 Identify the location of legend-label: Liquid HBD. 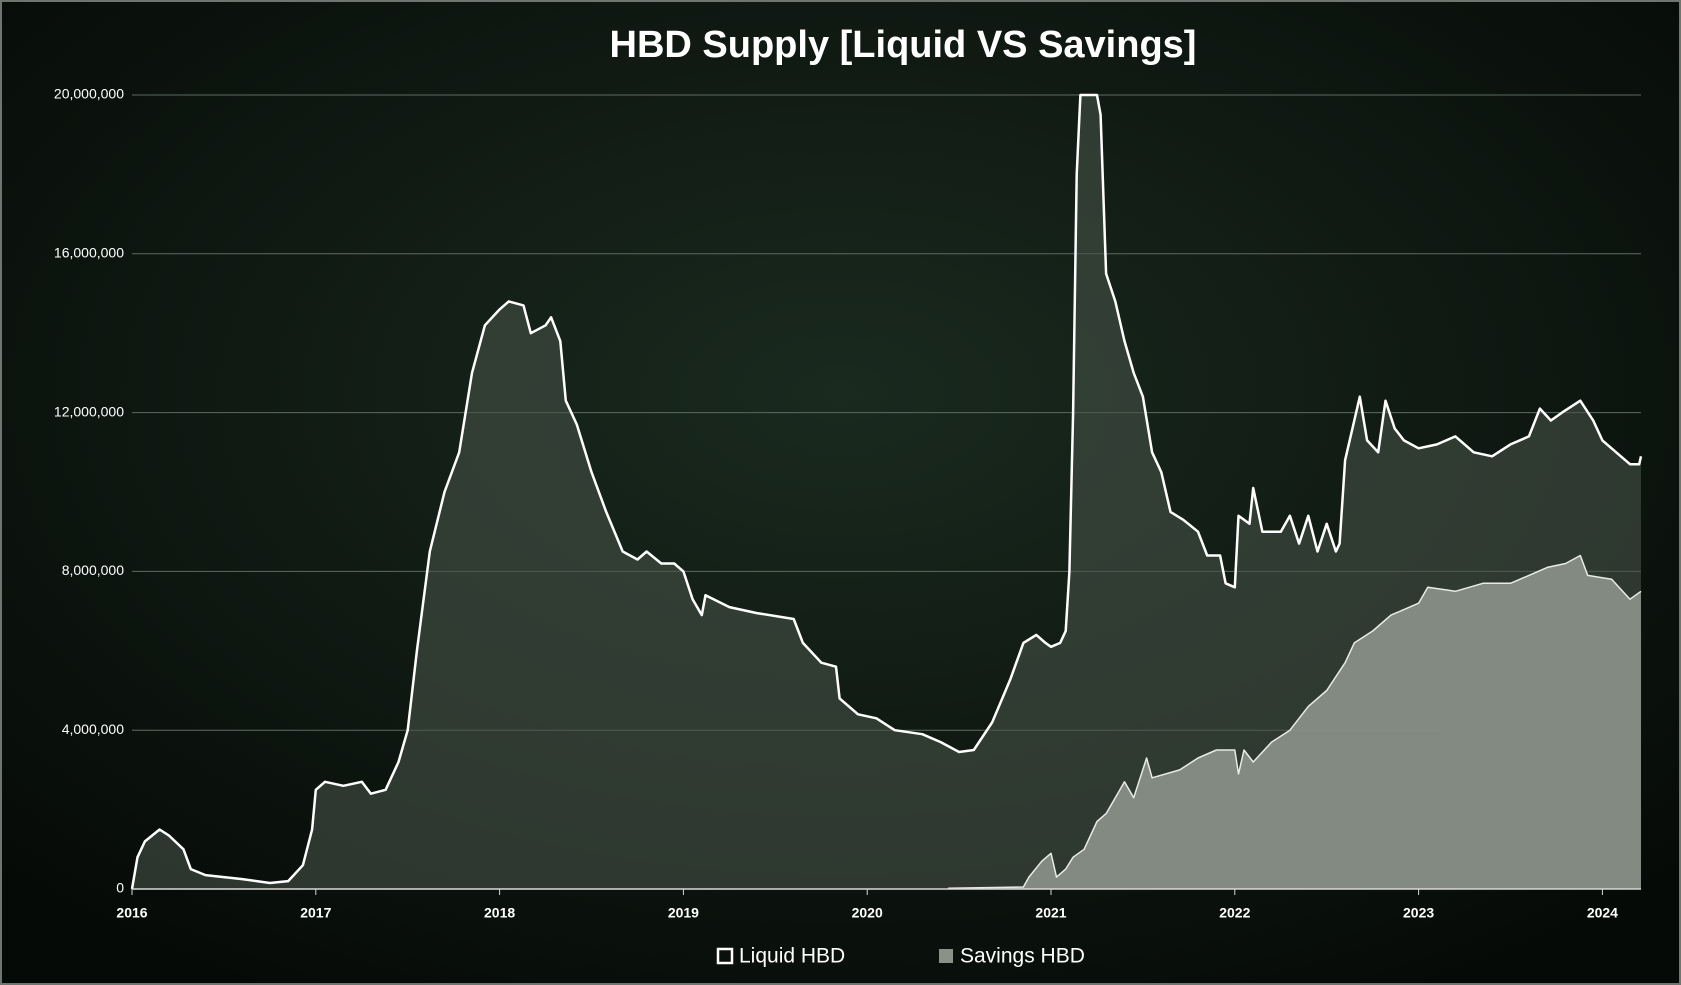
(792, 956).